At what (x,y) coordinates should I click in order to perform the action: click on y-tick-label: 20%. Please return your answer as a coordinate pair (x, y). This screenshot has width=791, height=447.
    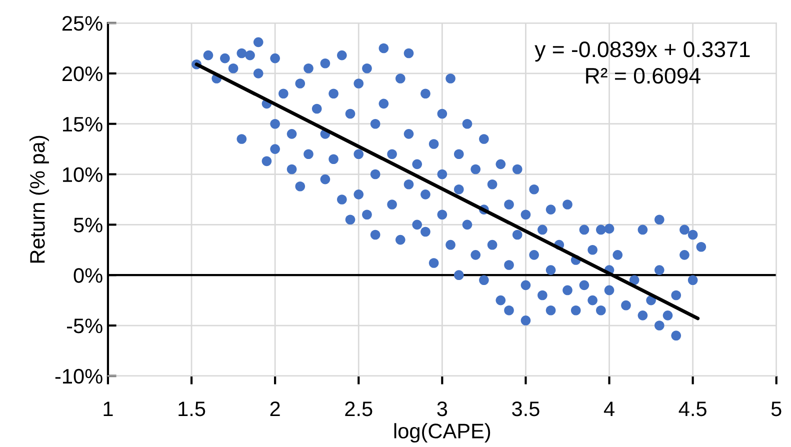
    Looking at the image, I should click on (82, 74).